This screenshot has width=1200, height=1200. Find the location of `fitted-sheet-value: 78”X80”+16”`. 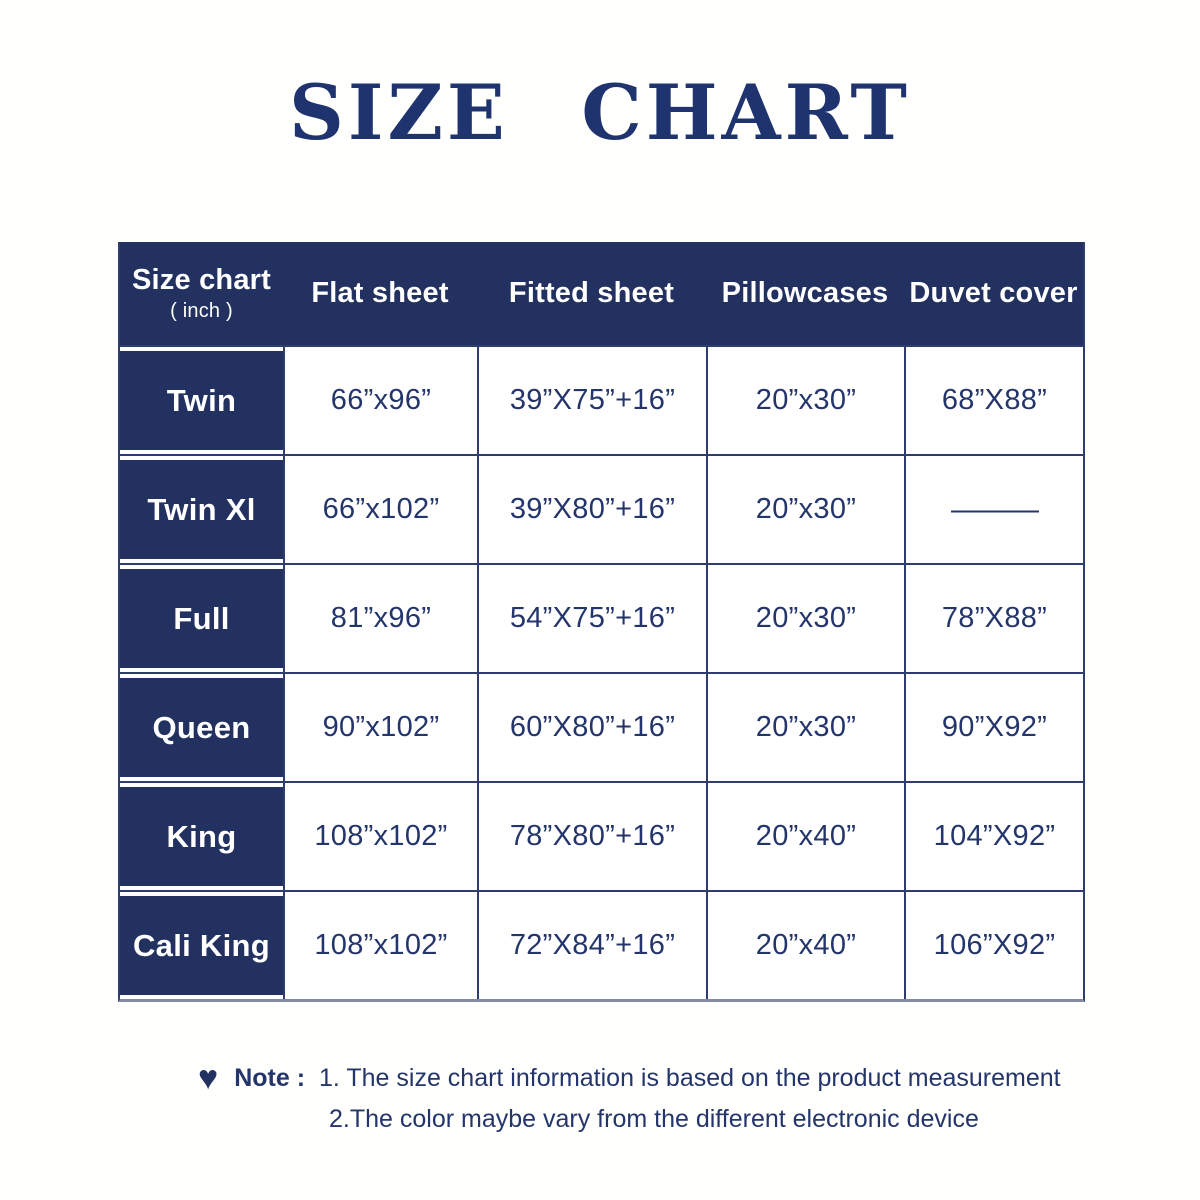

fitted-sheet-value: 78”X80”+16” is located at coordinates (591, 835).